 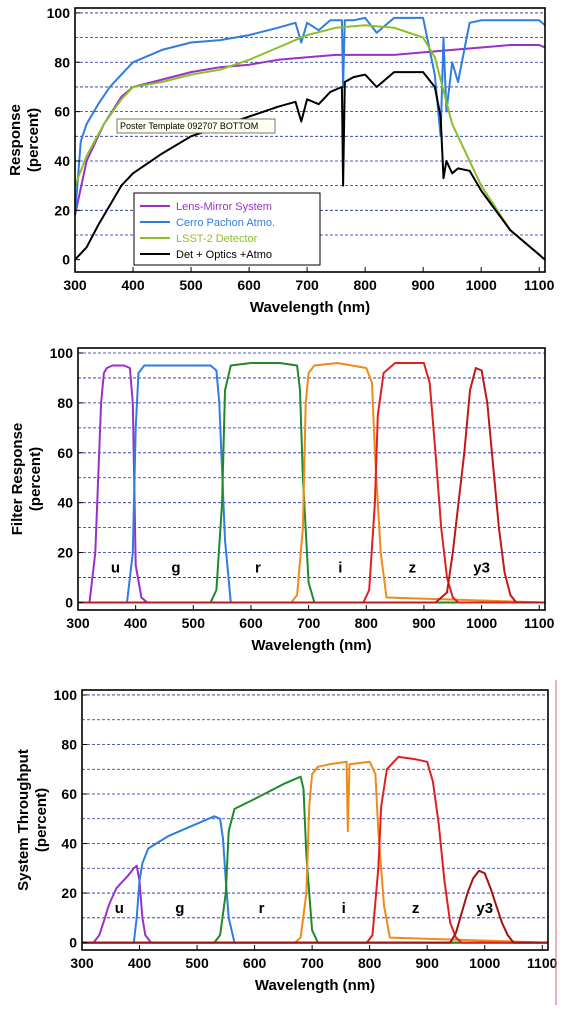 I want to click on y-axis-label: Response, so click(x=15, y=140).